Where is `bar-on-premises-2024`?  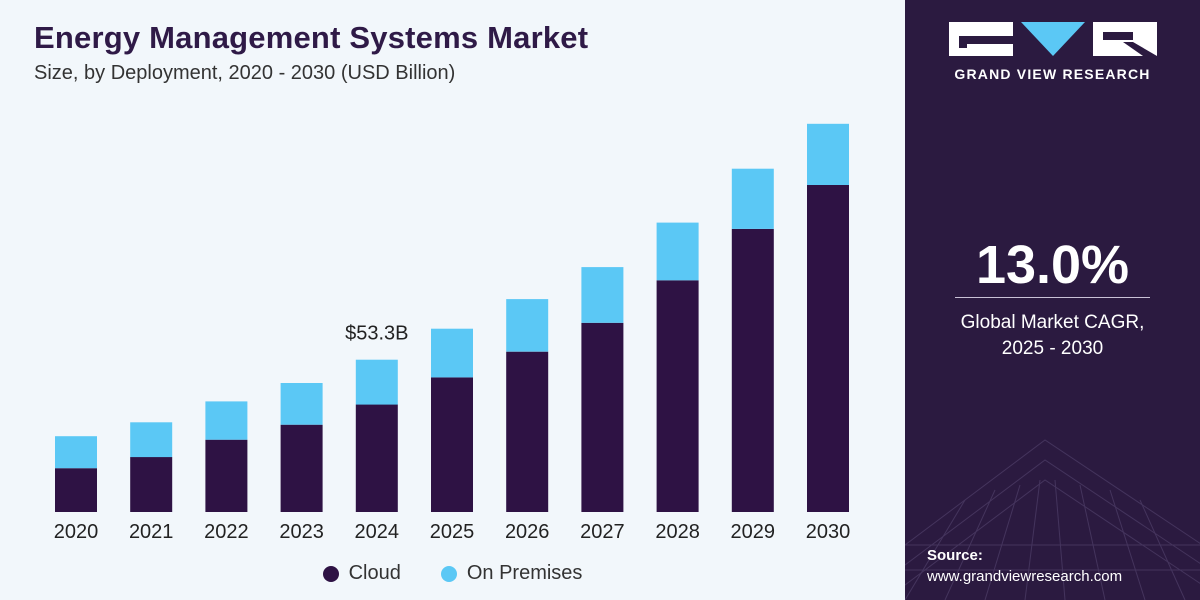
bar-on-premises-2024 is located at coordinates (376, 382).